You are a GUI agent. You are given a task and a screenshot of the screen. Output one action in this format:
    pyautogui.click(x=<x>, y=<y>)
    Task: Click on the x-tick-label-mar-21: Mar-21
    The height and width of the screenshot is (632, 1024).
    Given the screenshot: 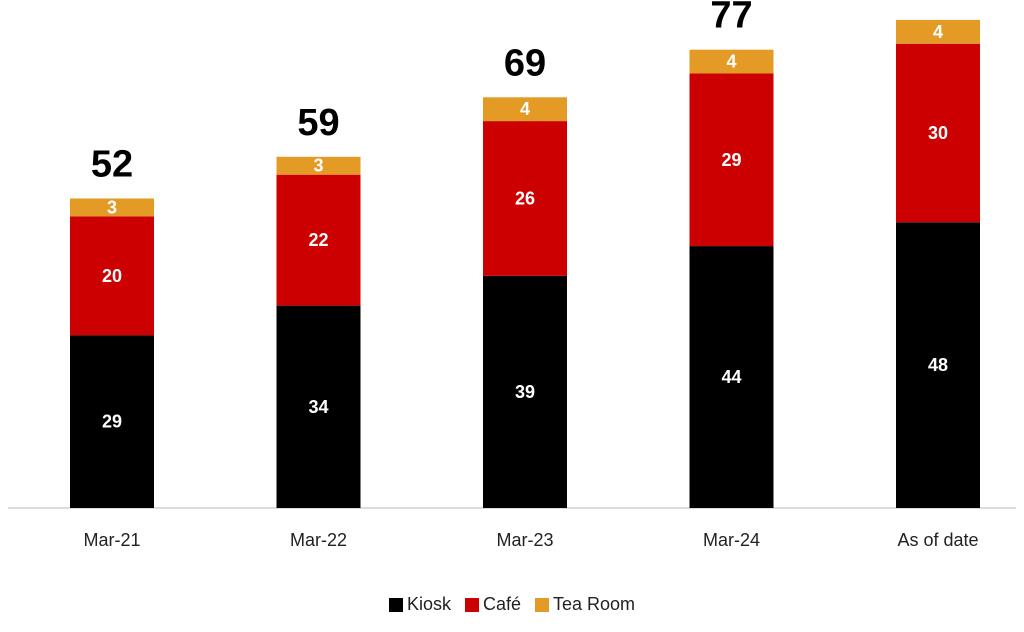 What is the action you would take?
    pyautogui.click(x=111, y=540)
    